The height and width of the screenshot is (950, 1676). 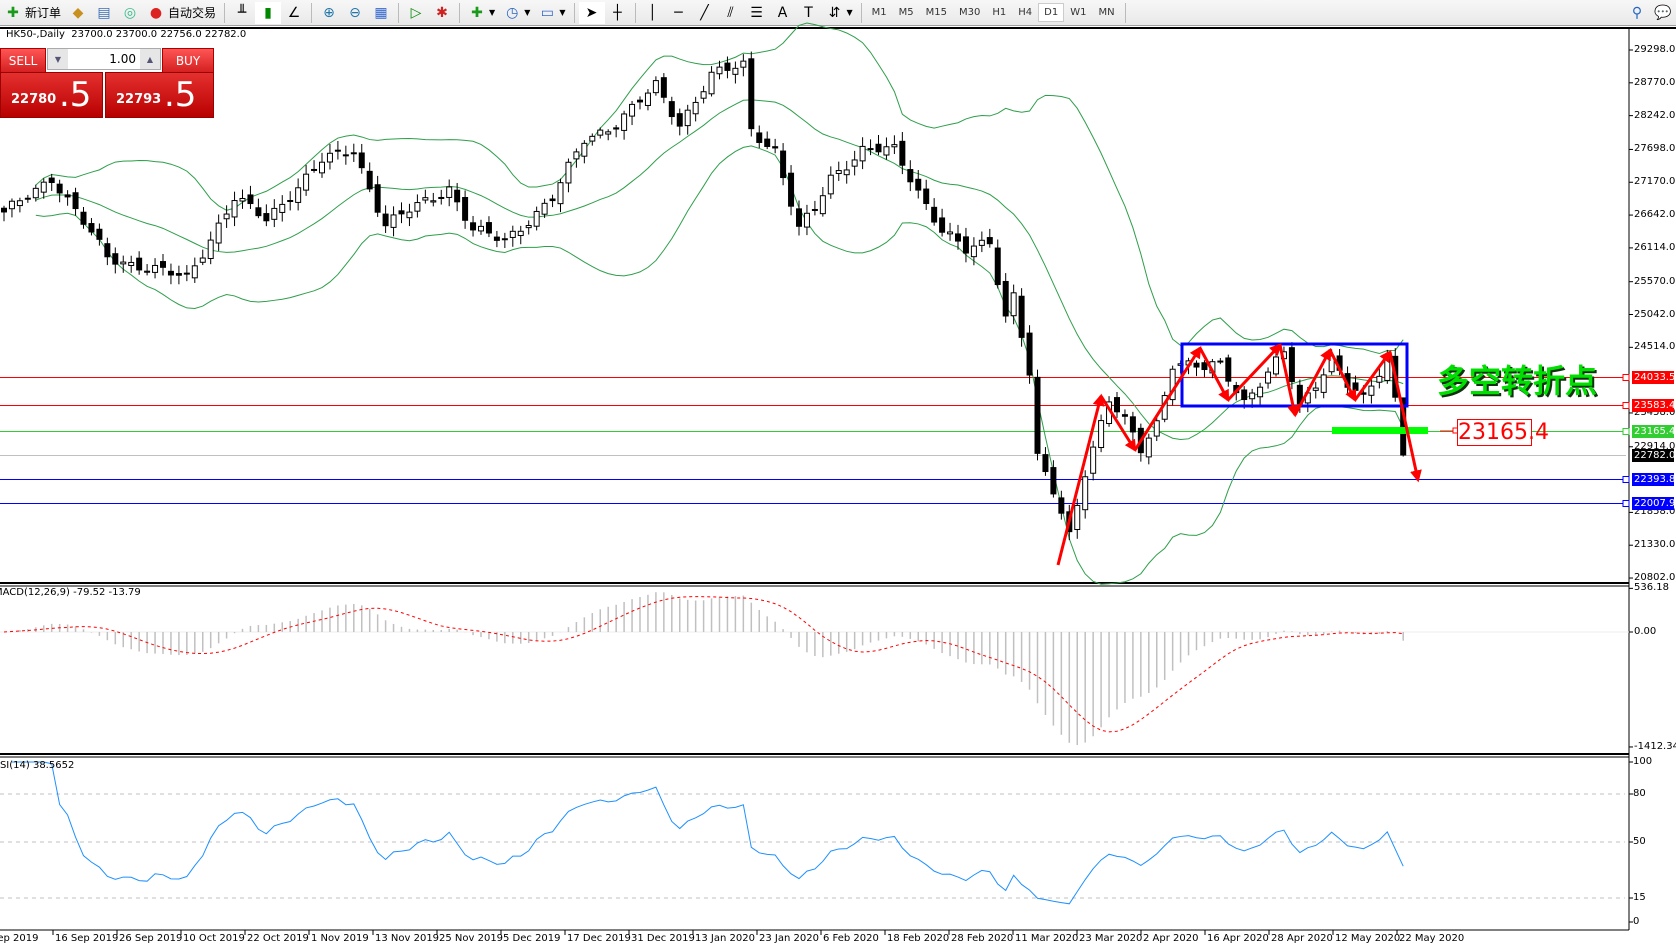 What do you see at coordinates (1645, 631) in the screenshot?
I see `macd-tick-label: 0.00` at bounding box center [1645, 631].